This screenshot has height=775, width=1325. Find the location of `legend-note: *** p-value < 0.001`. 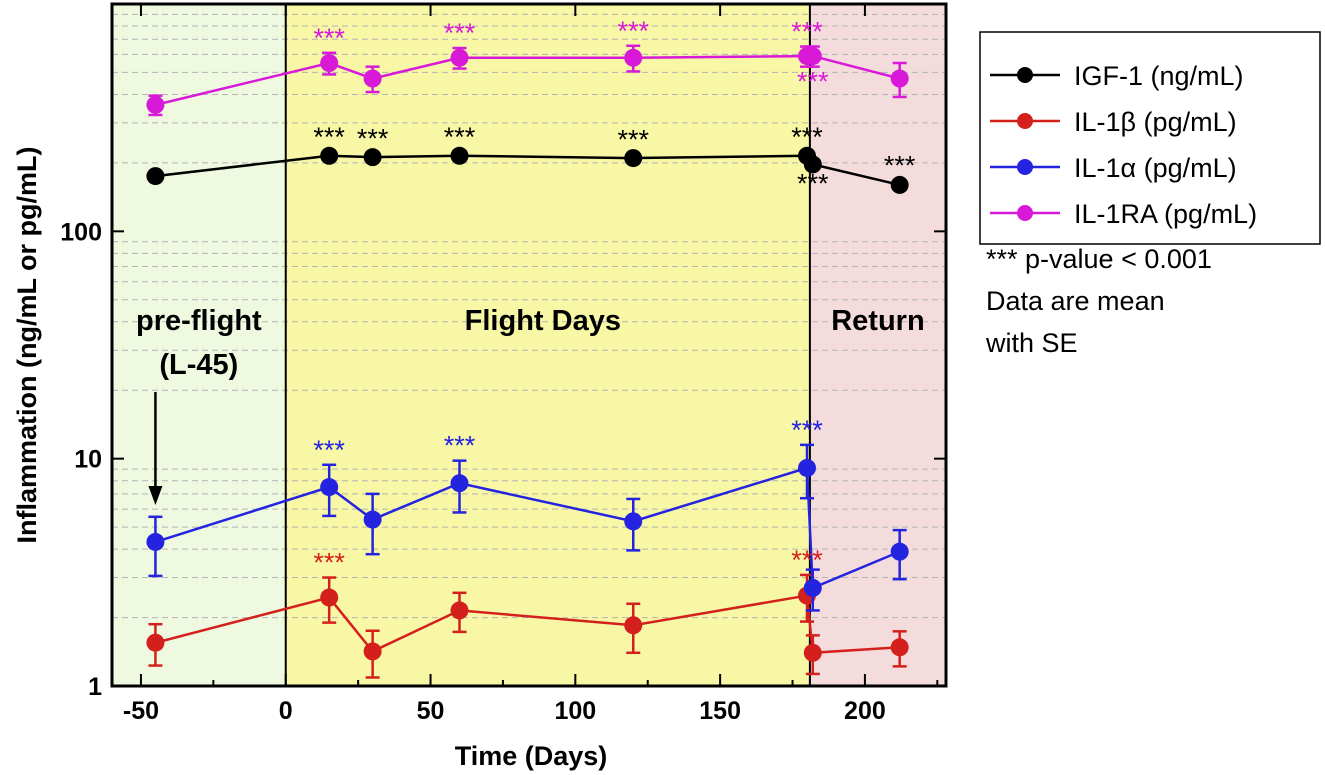

legend-note: *** p-value < 0.001 is located at coordinates (1099, 259).